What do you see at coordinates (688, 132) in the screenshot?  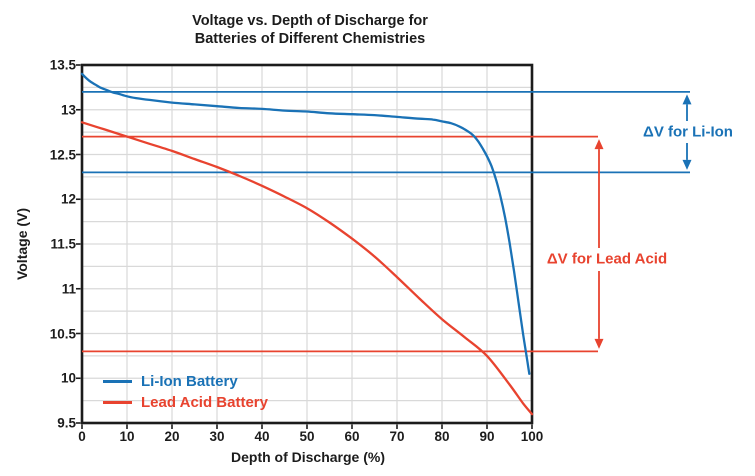 I see `annotation-delta-v-liion: ΔV for Li-Ion` at bounding box center [688, 132].